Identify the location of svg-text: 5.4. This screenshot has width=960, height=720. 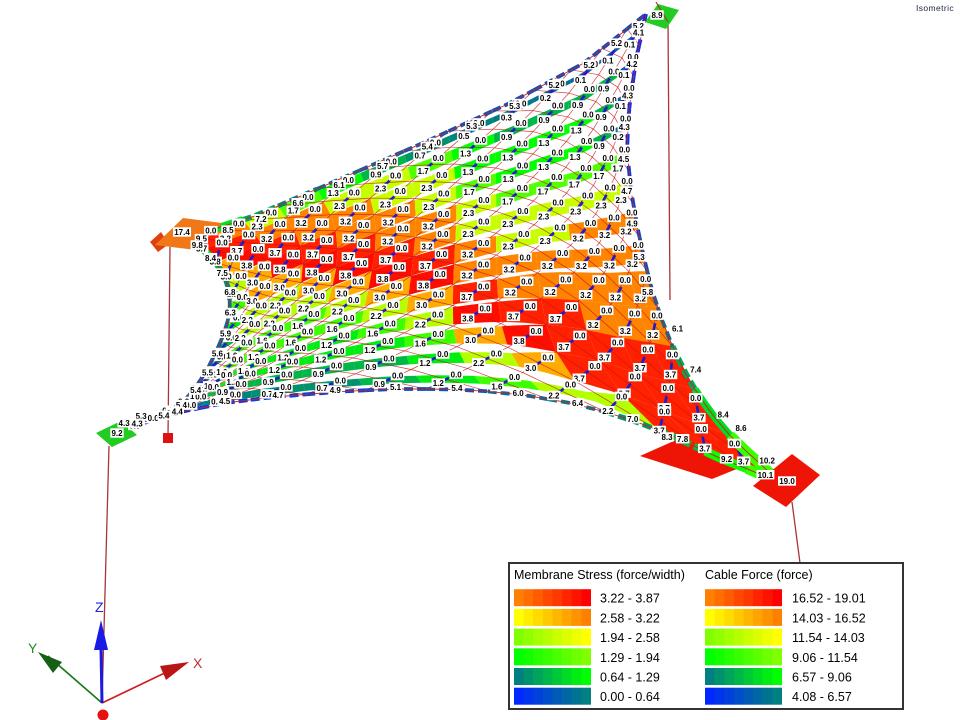
(428, 147).